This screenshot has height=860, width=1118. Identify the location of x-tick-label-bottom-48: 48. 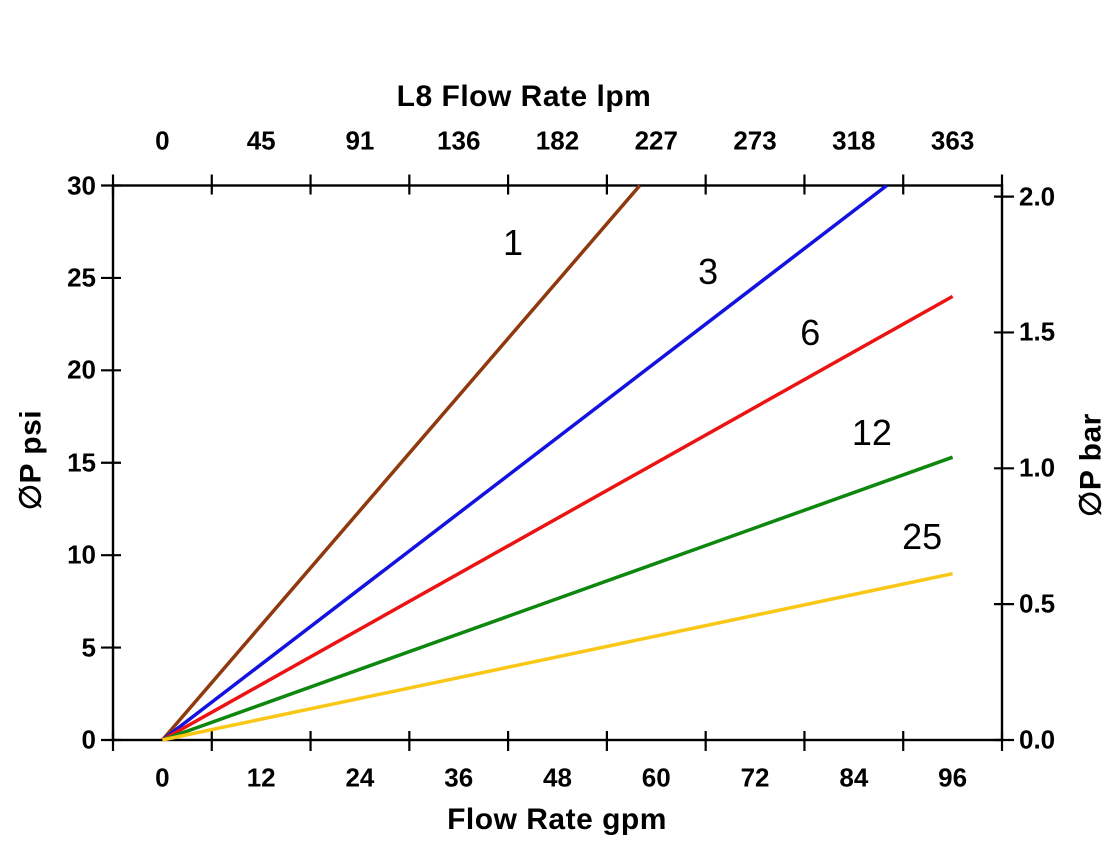
(557, 777).